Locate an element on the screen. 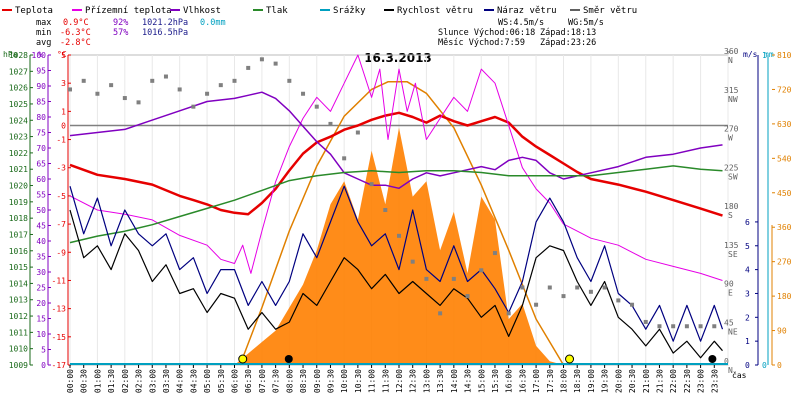 This screenshot has height=400, width=800. axis-label-hum: 45 is located at coordinates (41, 226).